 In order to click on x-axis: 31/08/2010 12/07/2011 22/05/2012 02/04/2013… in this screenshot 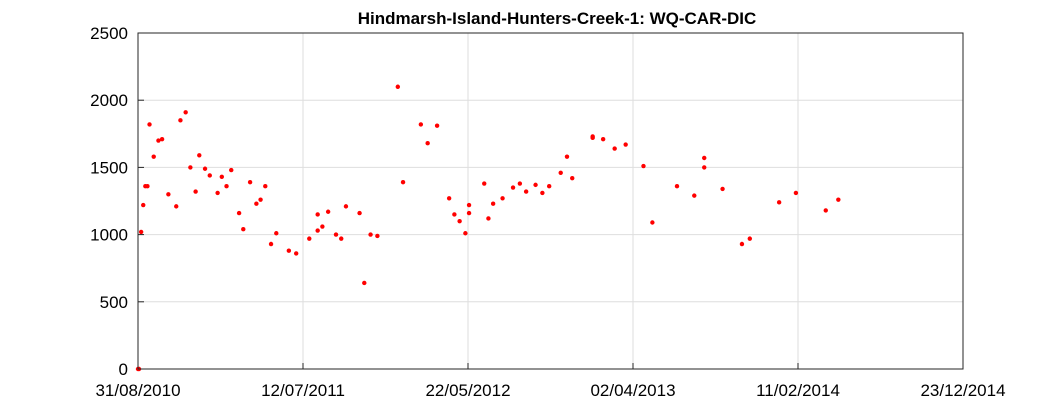, I will do `click(550, 381)`.